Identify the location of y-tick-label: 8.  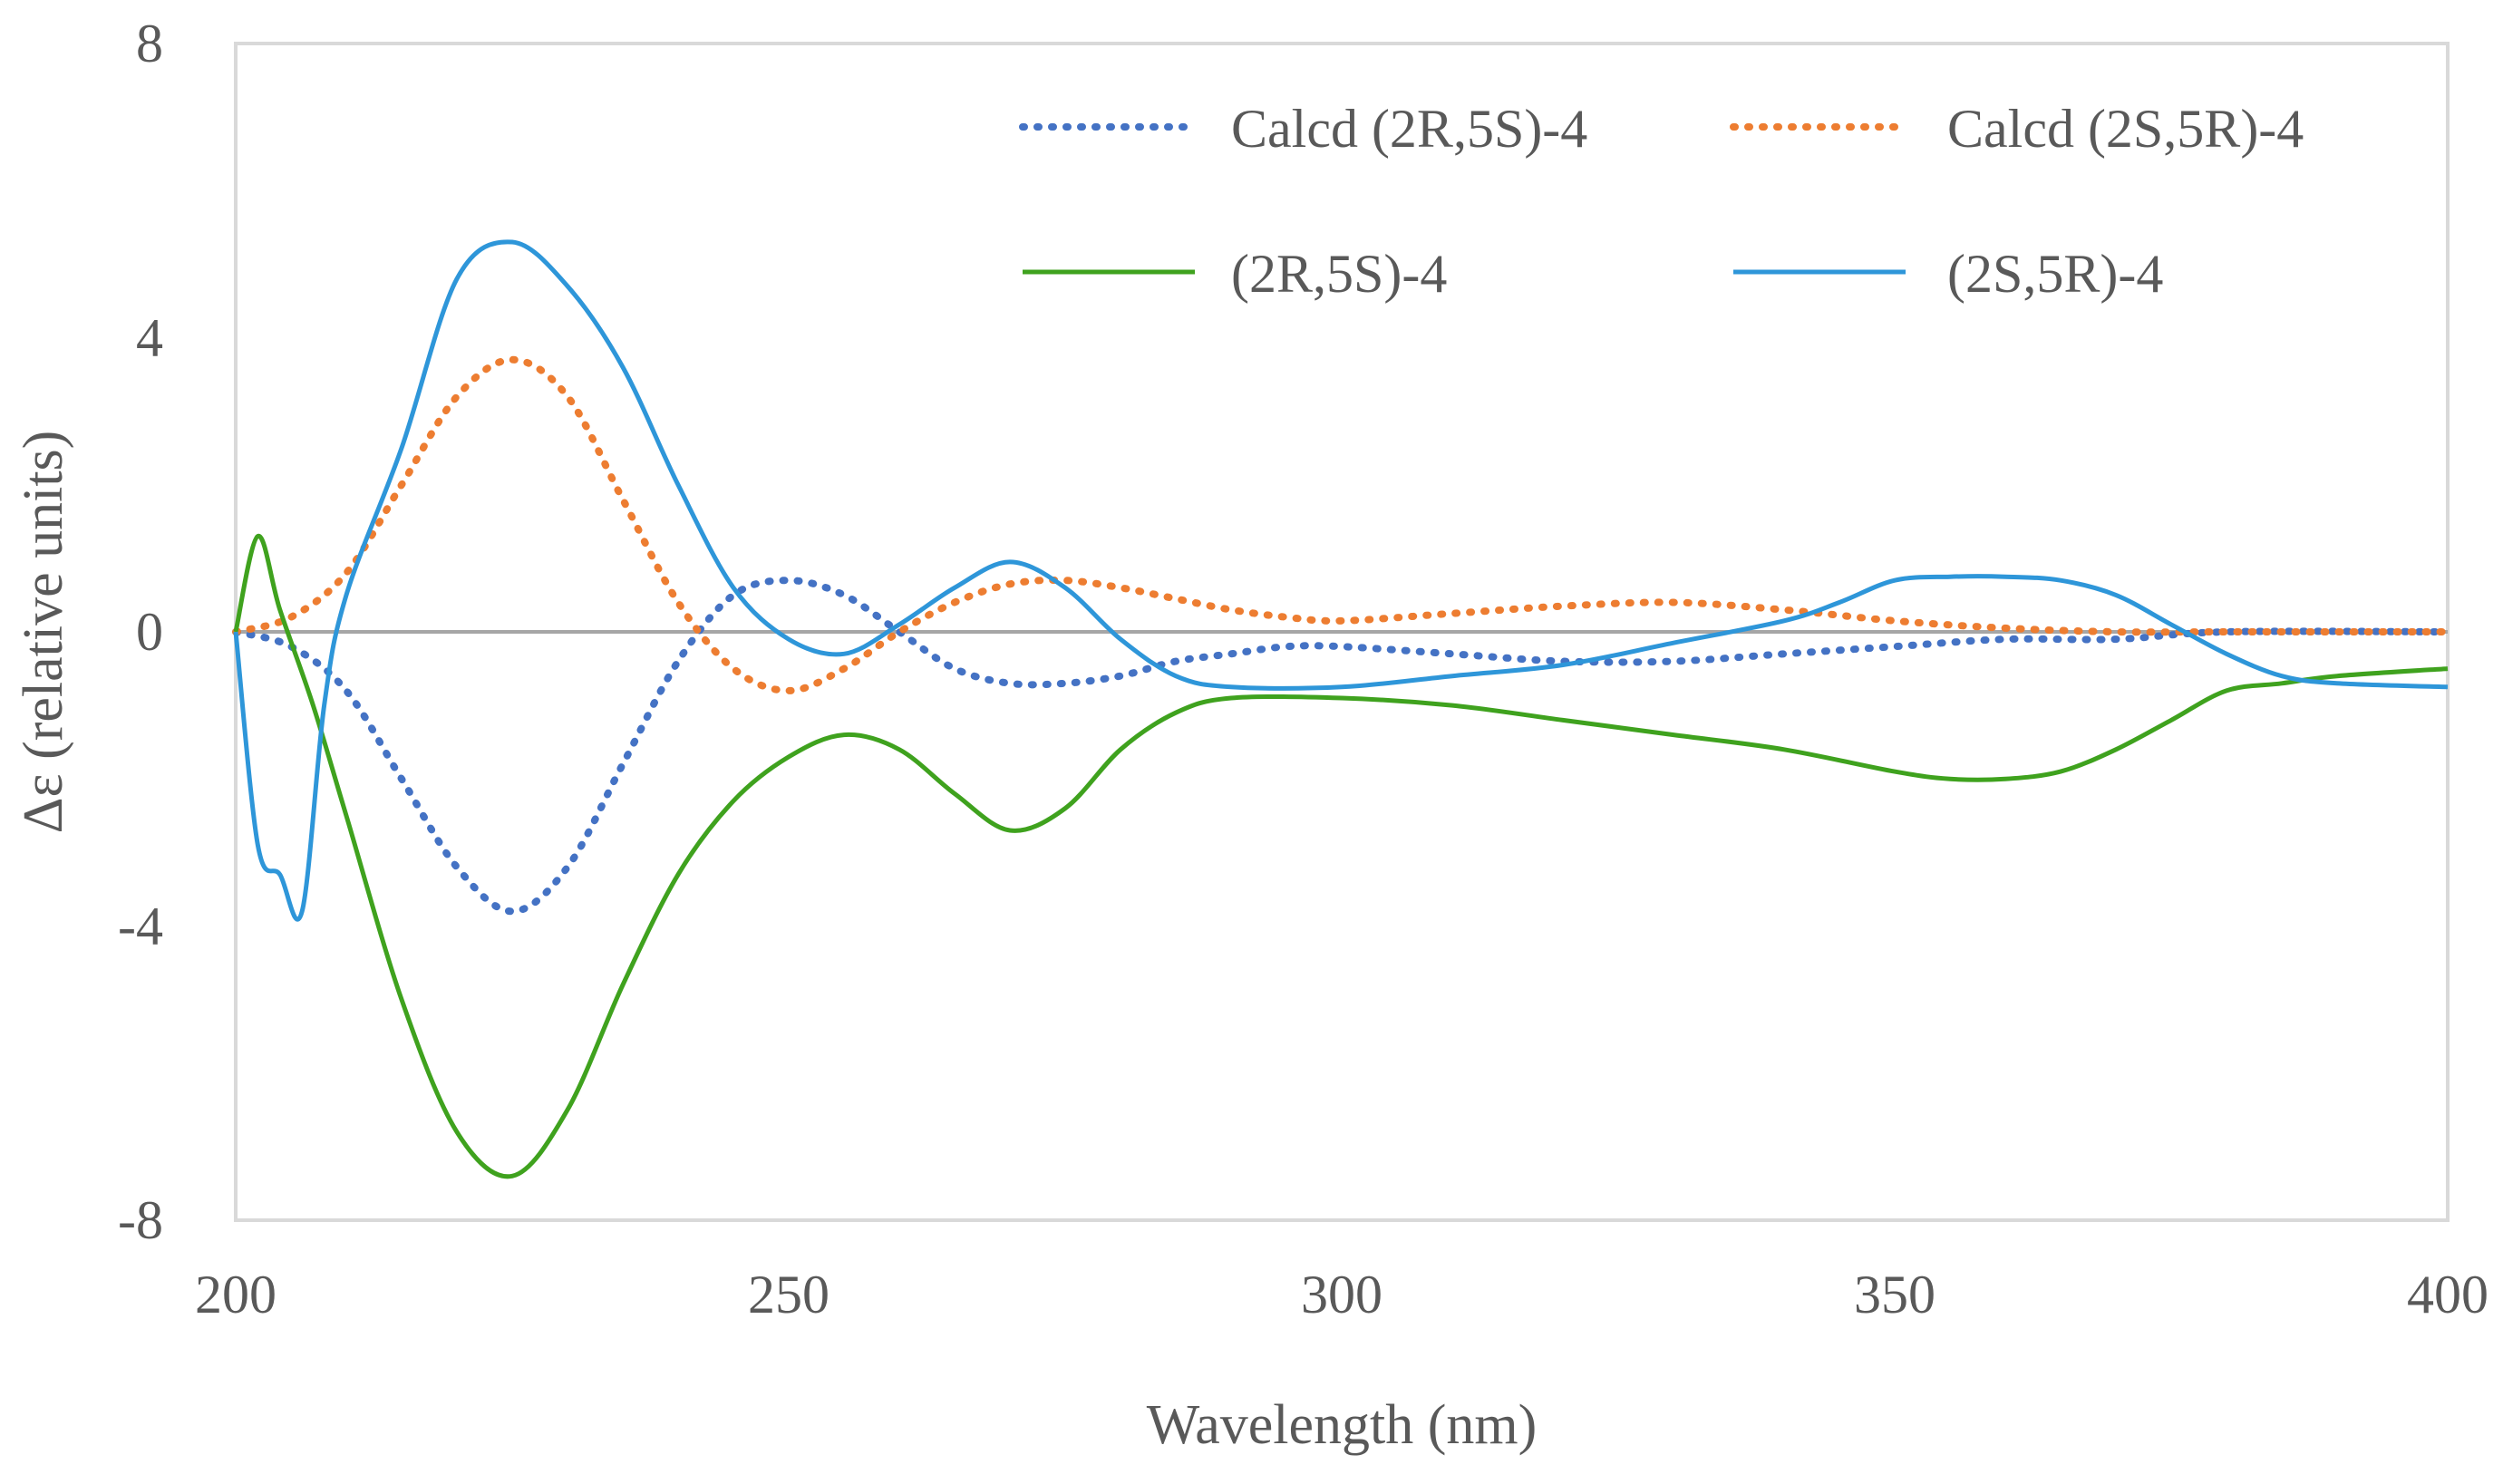
(150, 43).